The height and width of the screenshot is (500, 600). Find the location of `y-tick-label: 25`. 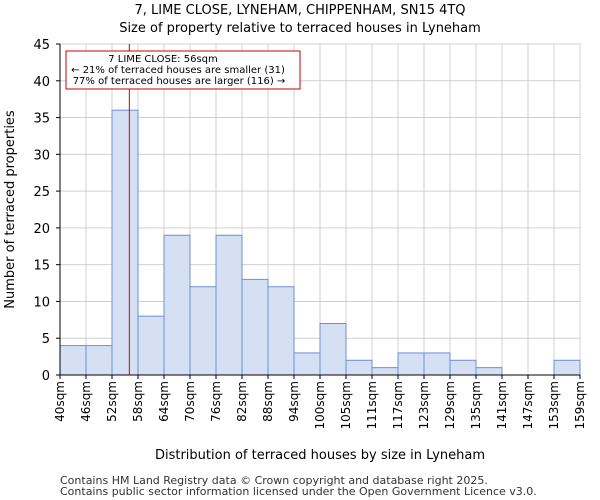

y-tick-label: 25 is located at coordinates (41, 192).